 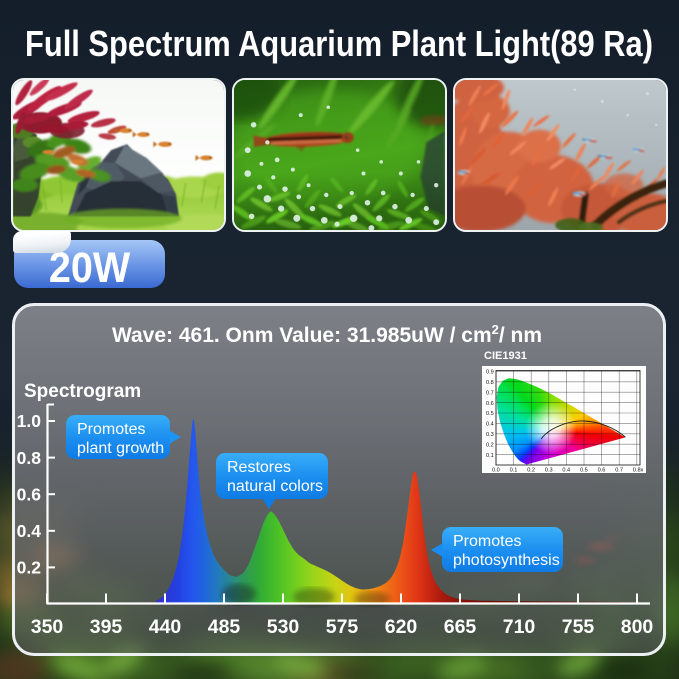 I want to click on svg-text: 530, so click(x=283, y=627).